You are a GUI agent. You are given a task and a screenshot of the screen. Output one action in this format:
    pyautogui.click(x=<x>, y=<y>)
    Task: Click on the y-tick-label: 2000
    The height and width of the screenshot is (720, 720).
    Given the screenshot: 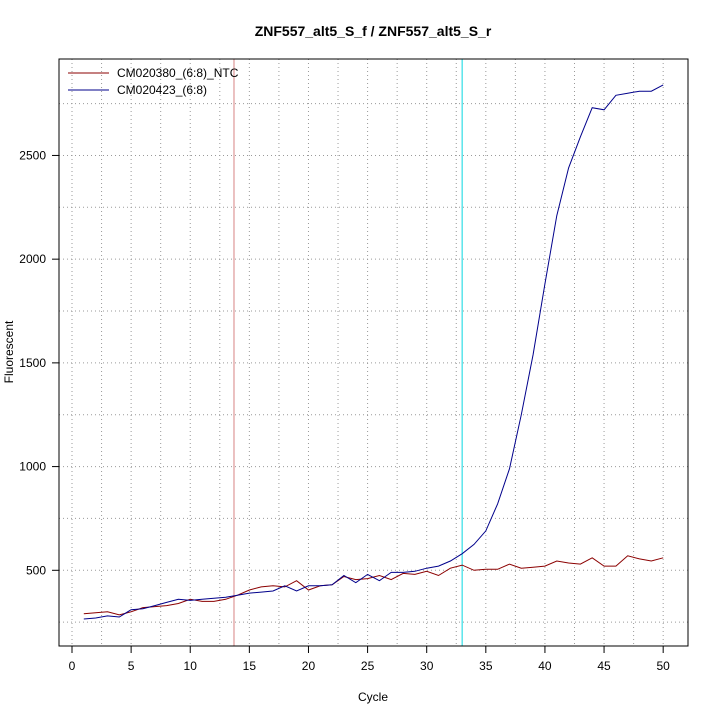 What is the action you would take?
    pyautogui.click(x=32, y=259)
    